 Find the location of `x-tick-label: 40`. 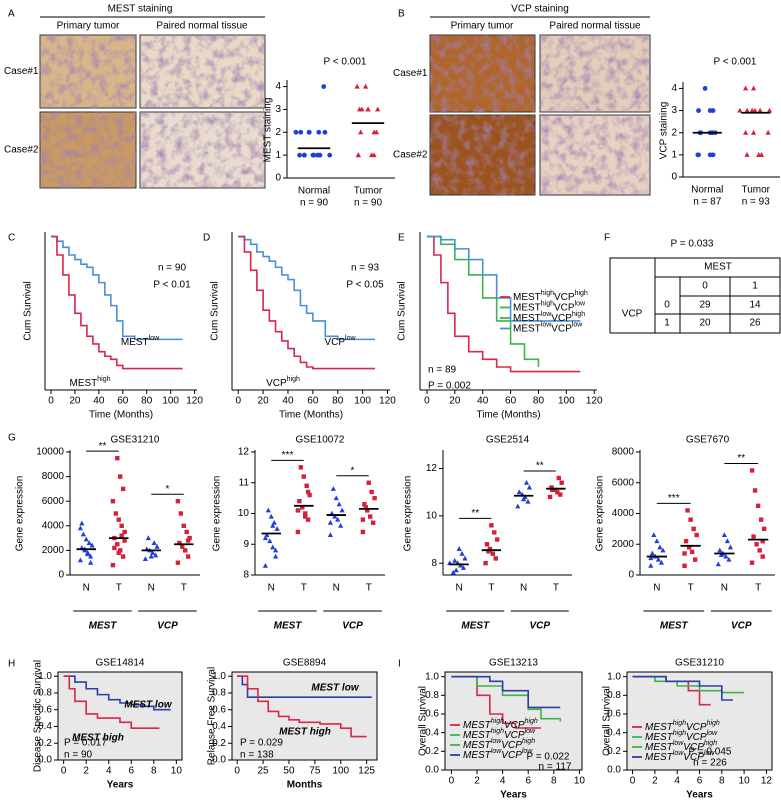

x-tick-label: 40 is located at coordinates (288, 401).